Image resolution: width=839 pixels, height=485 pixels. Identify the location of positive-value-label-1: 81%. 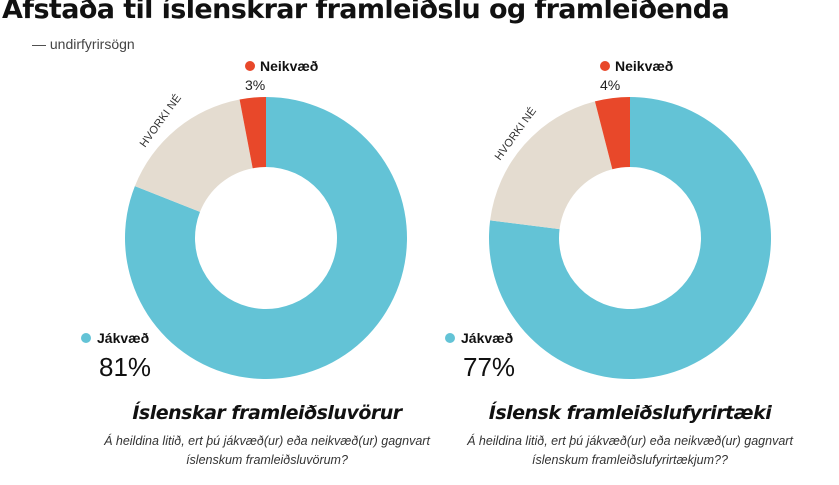
(125, 367).